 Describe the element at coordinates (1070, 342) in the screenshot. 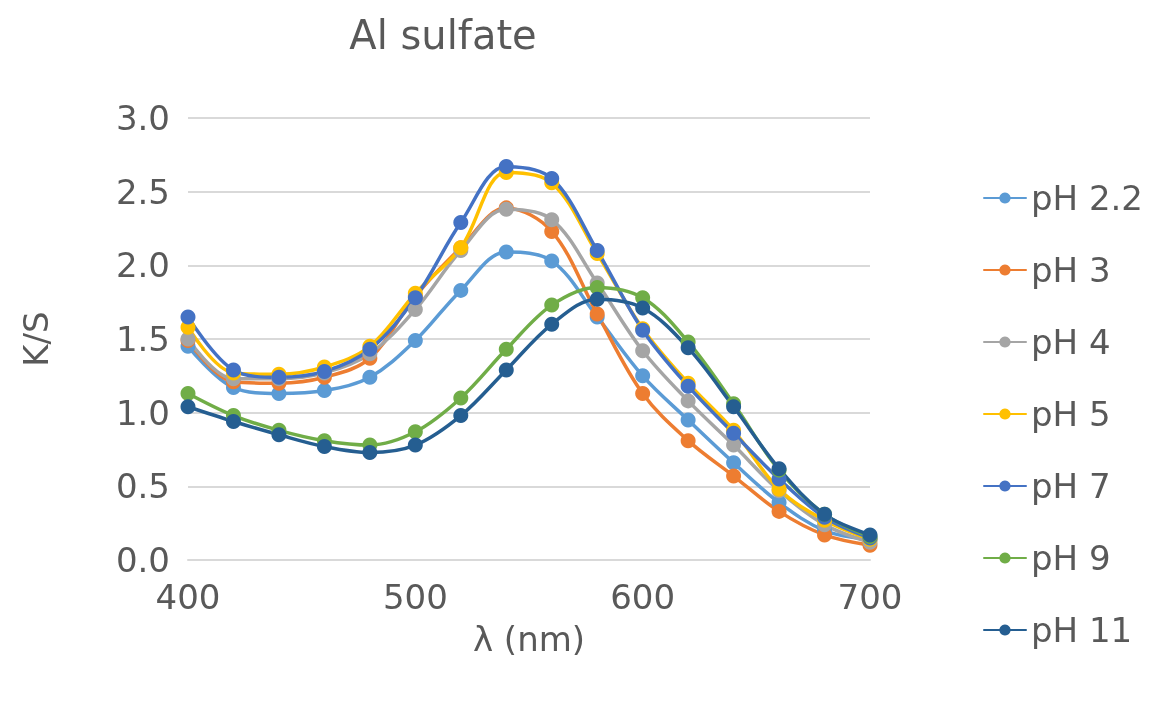

I see `legend-label: pH 4` at that location.